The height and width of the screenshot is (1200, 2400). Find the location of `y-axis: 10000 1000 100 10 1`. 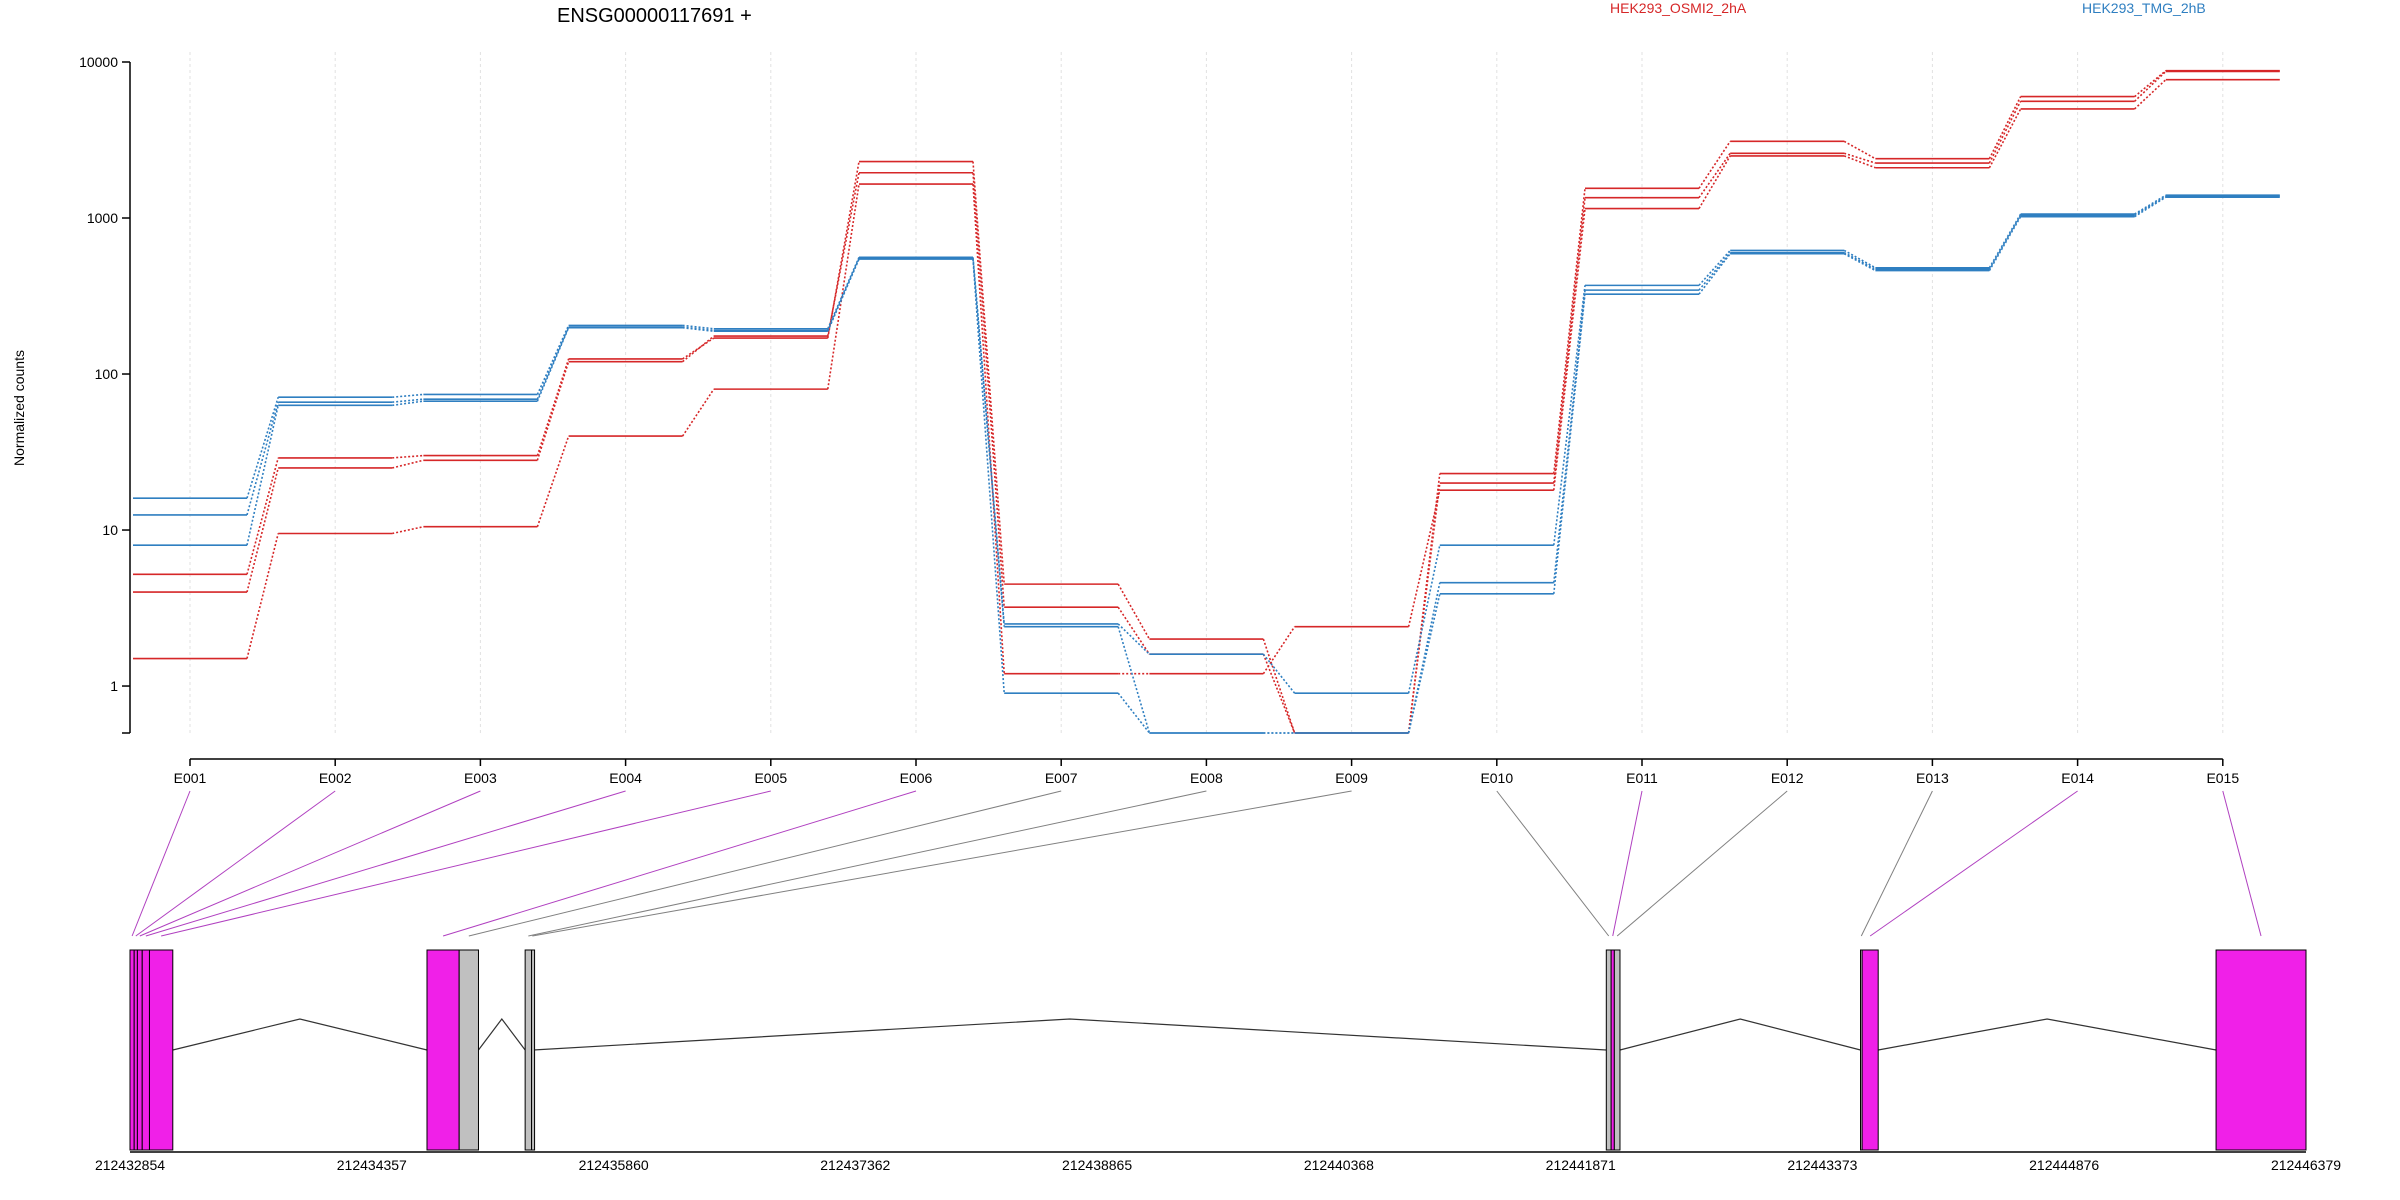

y-axis: 10000 1000 100 10 1 is located at coordinates (105, 394).